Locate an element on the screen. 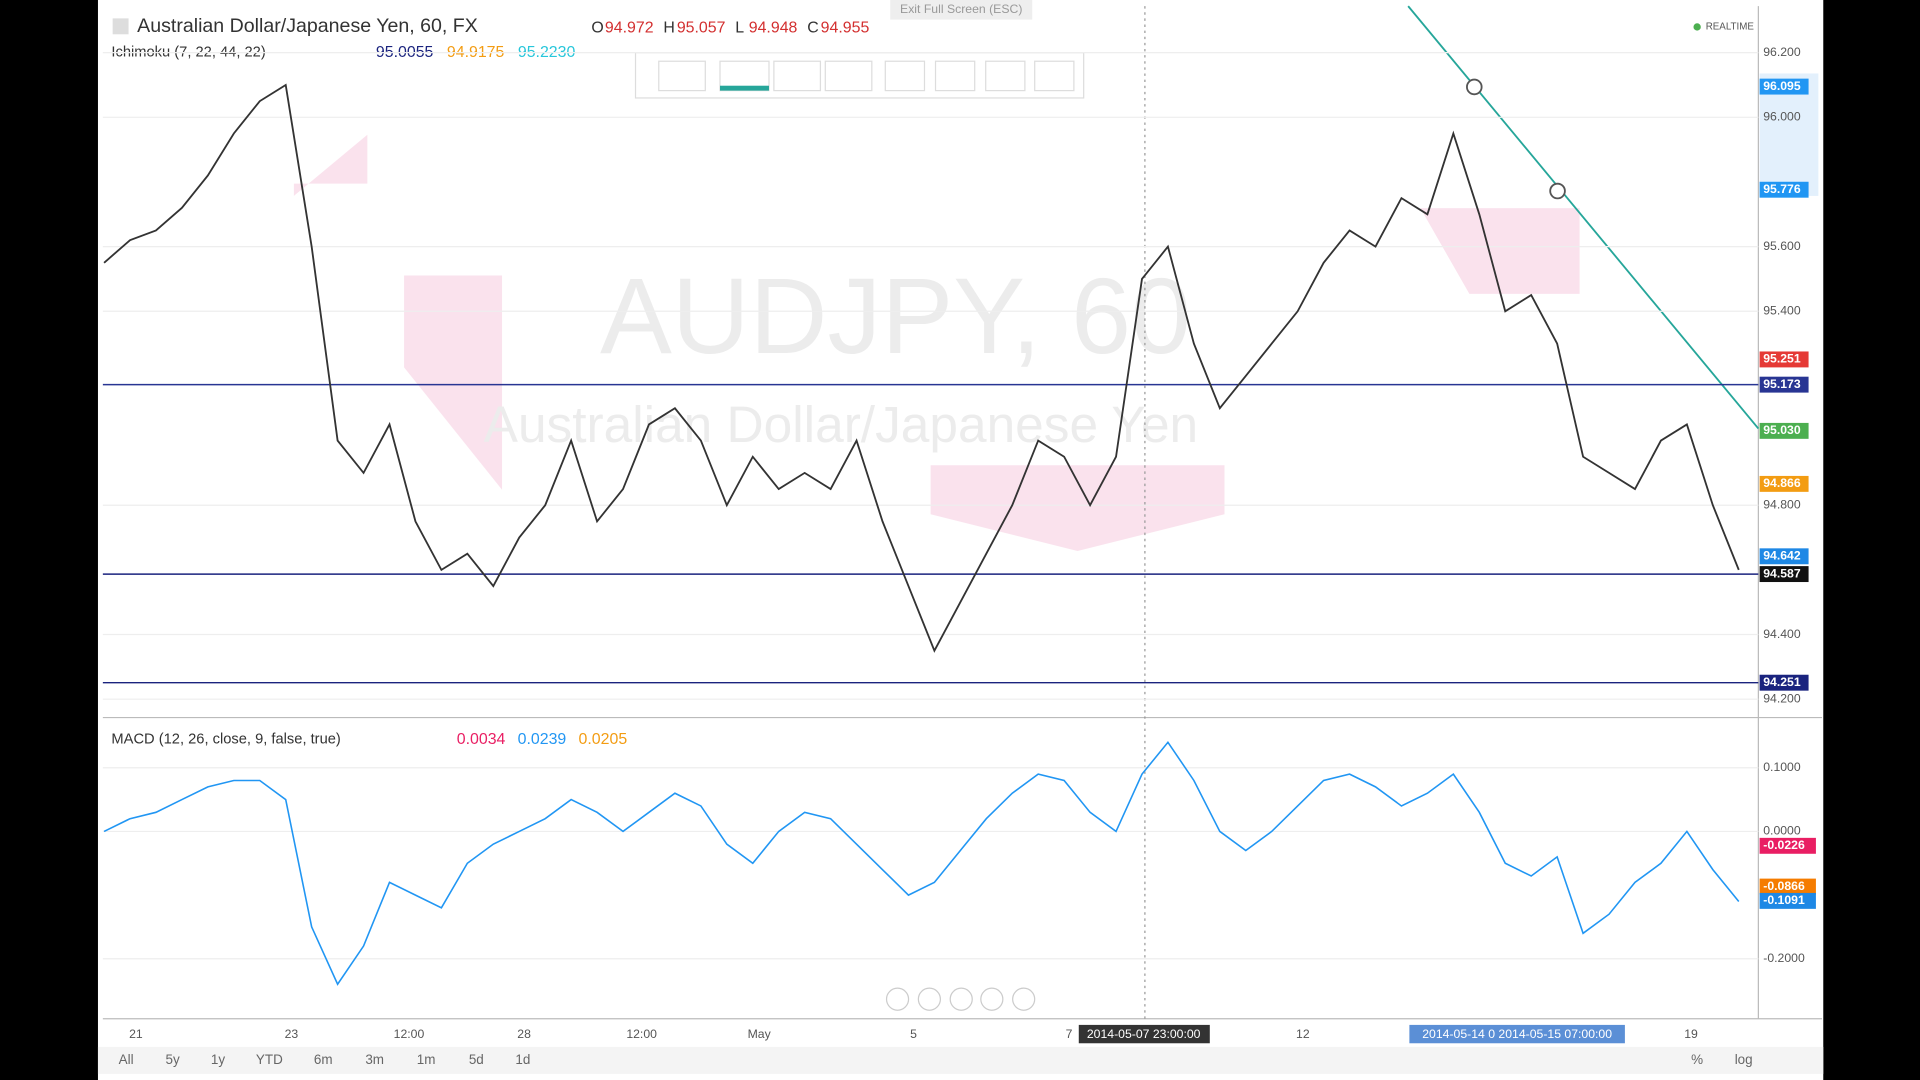  scroll-right is located at coordinates (1024, 999).